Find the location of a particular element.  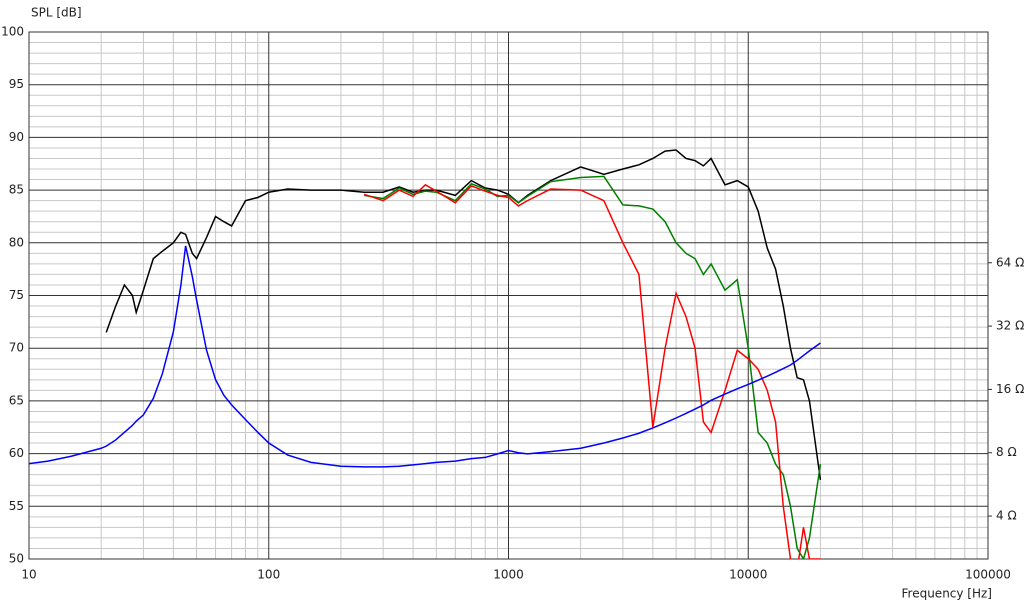

x-tick-label: 100000 is located at coordinates (988, 575).